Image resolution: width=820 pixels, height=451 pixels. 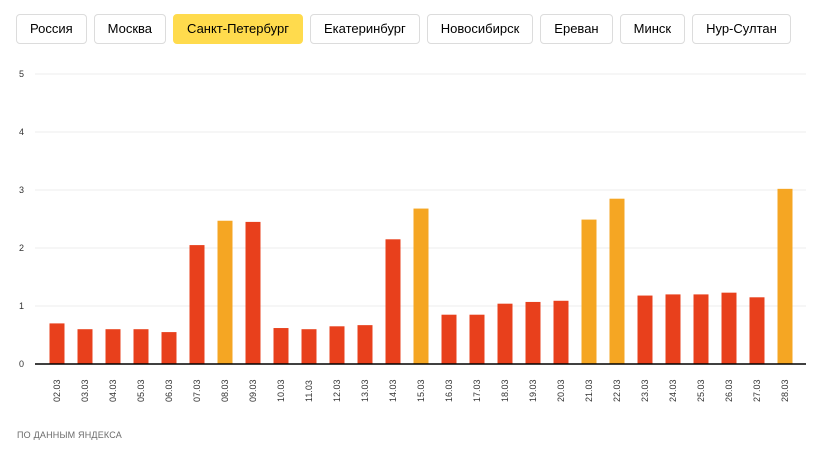 What do you see at coordinates (729, 390) in the screenshot?
I see `x-tick-label: 26.03` at bounding box center [729, 390].